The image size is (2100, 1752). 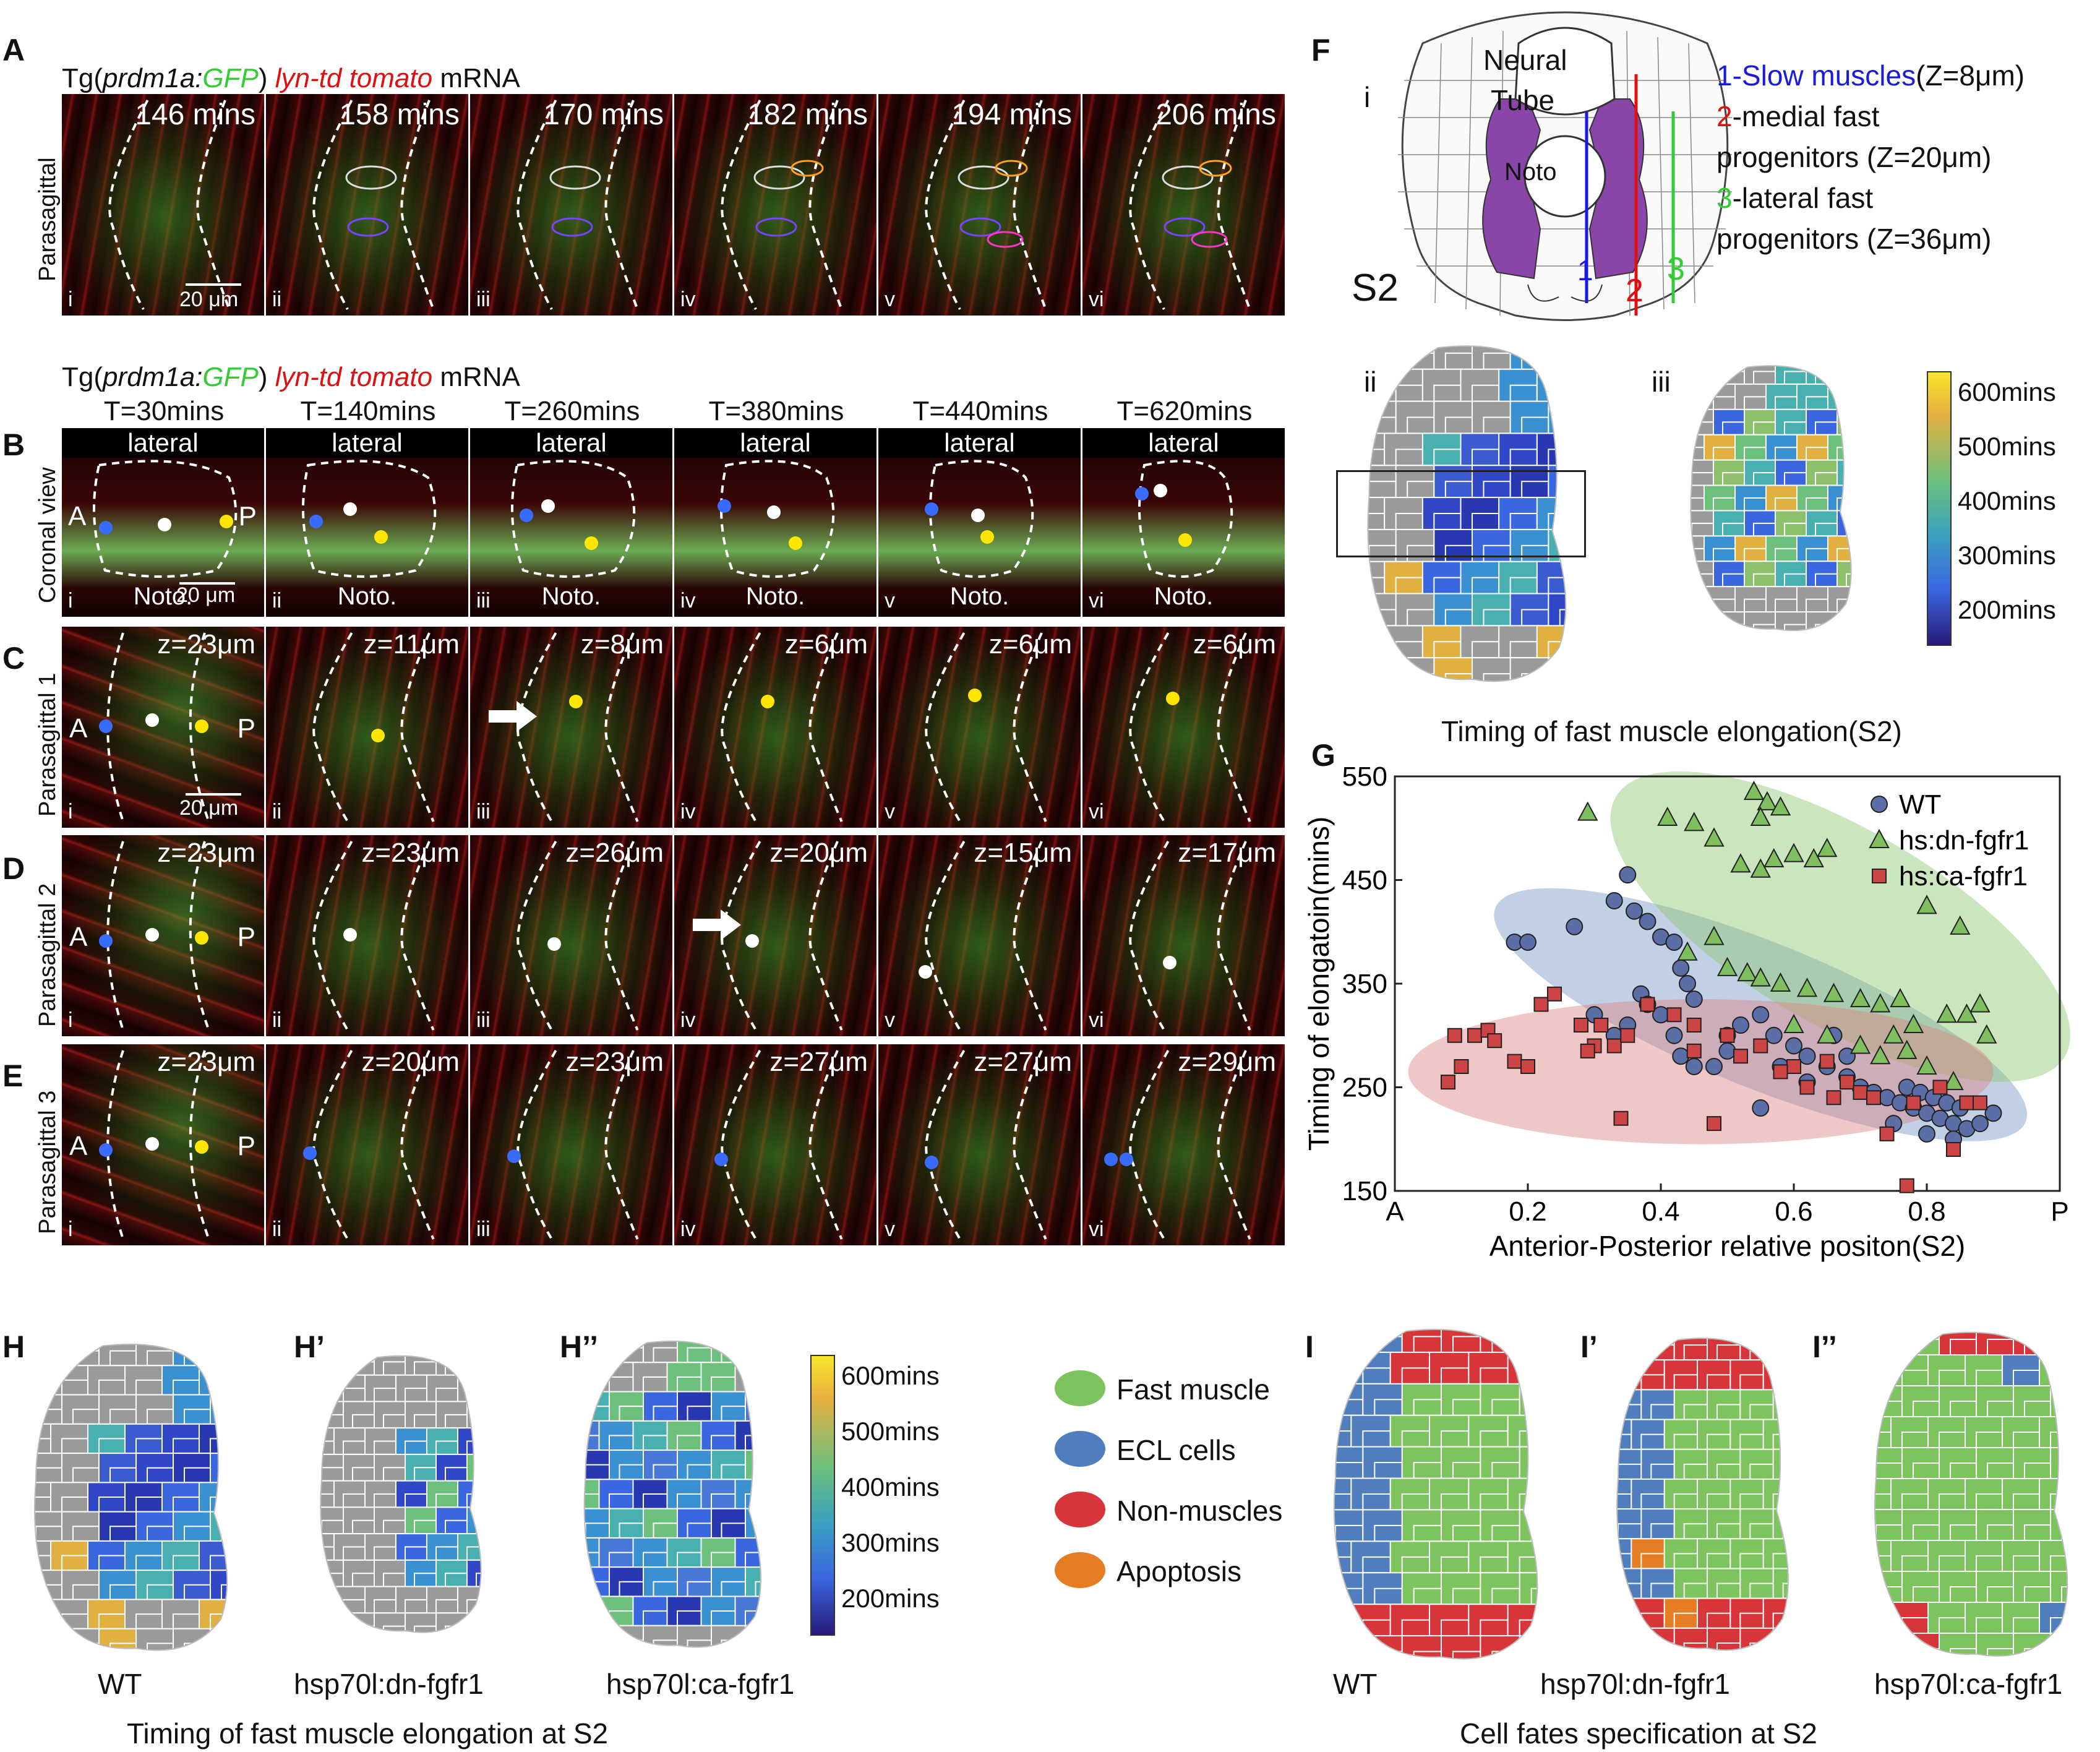 I want to click on h-name-wt: WT, so click(x=120, y=1684).